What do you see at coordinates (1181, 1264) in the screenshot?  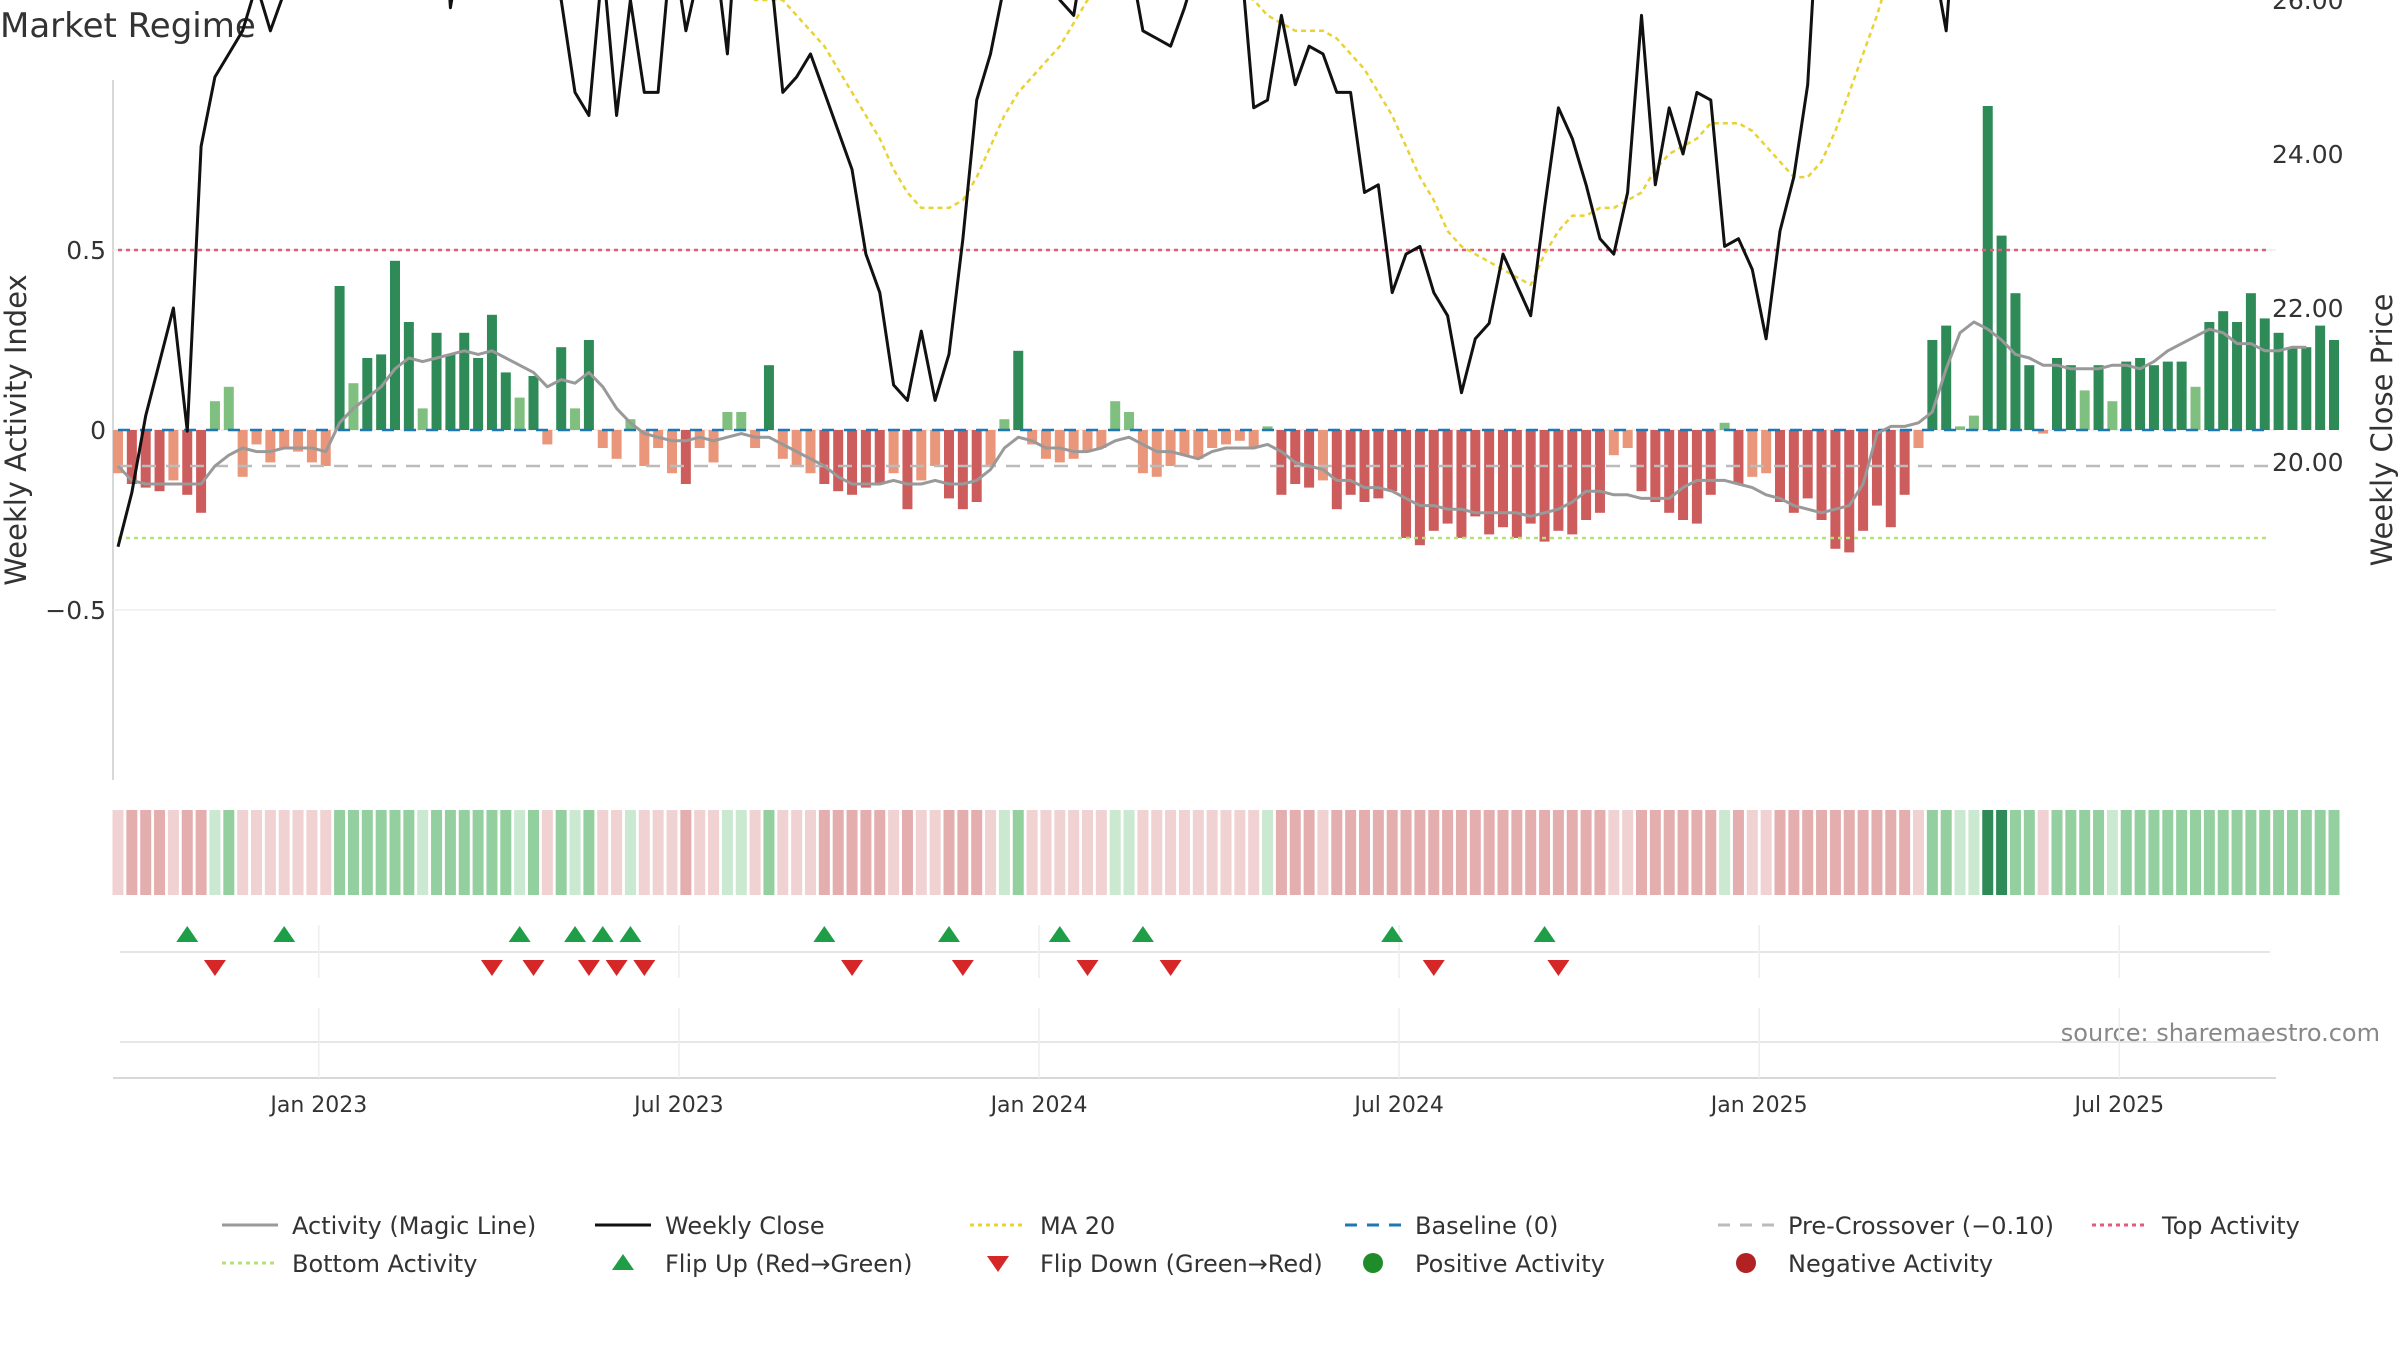 I see `legend-label: Flip Down (Green→Red)` at bounding box center [1181, 1264].